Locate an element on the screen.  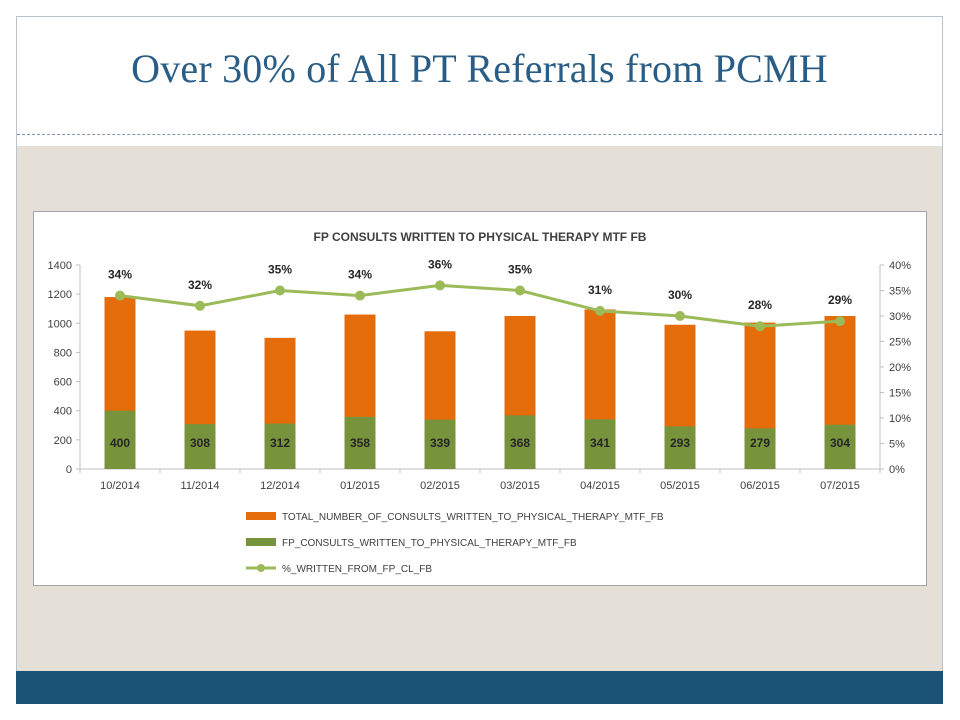
y-tick-label: 600 is located at coordinates (63, 383).